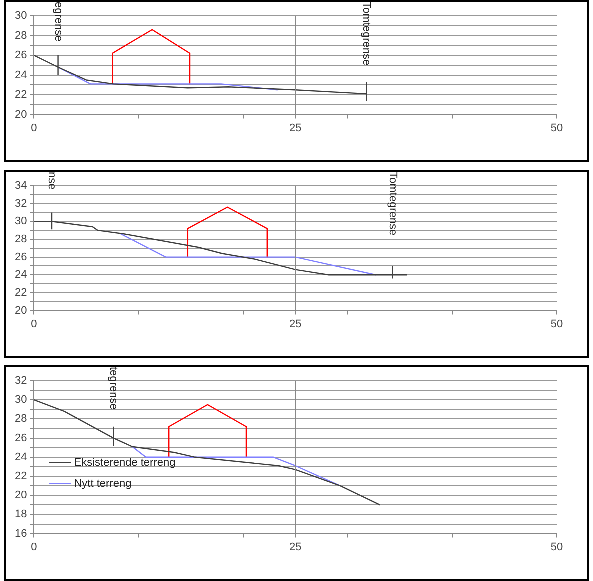 This screenshot has height=581, width=593. I want to click on y-tick-label: 18, so click(21, 514).